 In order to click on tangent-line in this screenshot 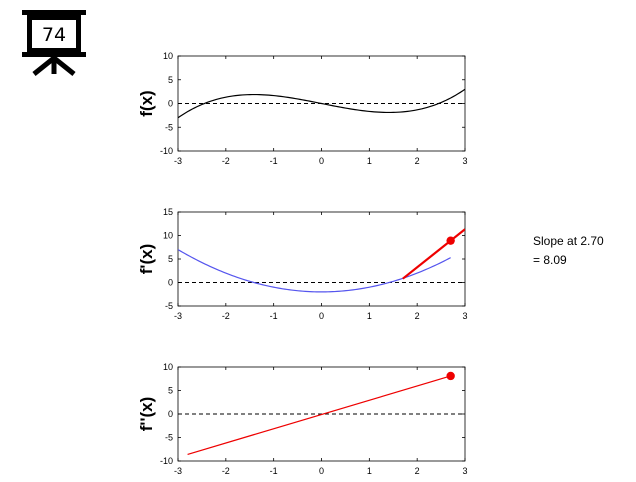, I will do `click(433, 254)`.